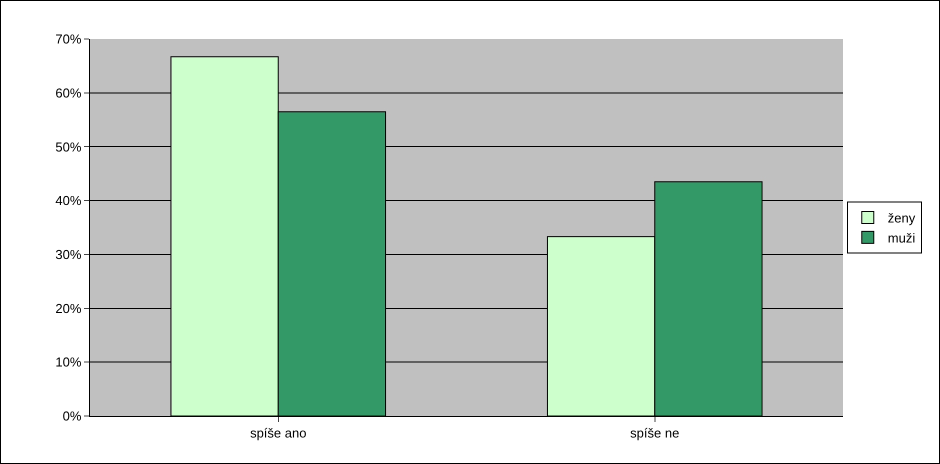 This screenshot has height=464, width=940. Describe the element at coordinates (655, 433) in the screenshot. I see `x-tick-label: spíše ne` at that location.